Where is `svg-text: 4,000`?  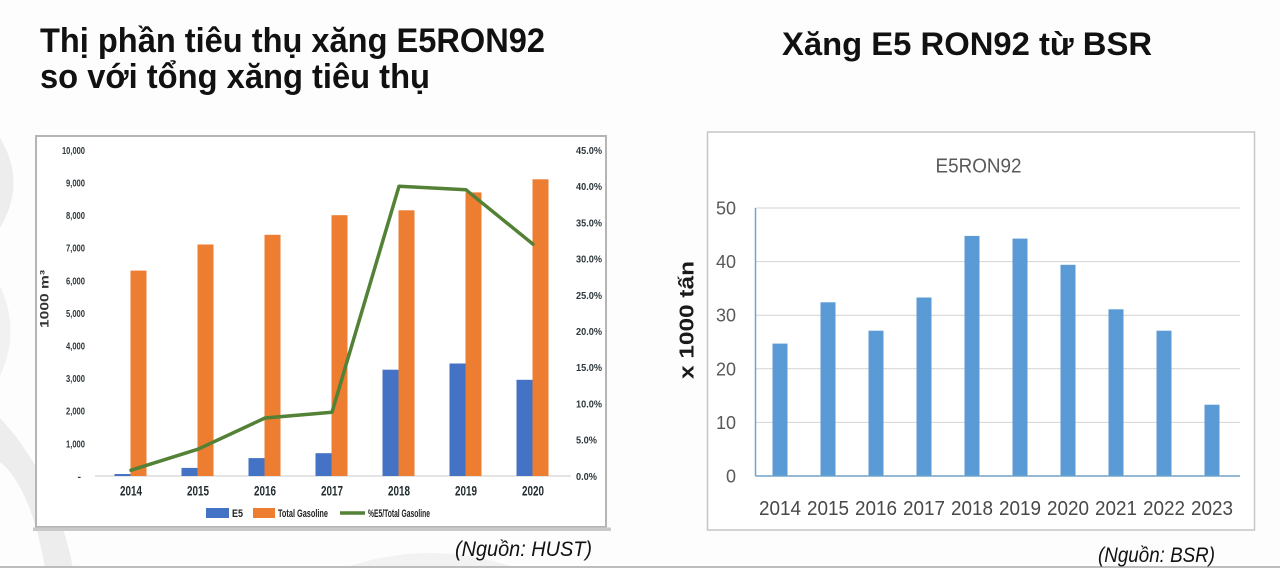 svg-text: 4,000 is located at coordinates (75, 347).